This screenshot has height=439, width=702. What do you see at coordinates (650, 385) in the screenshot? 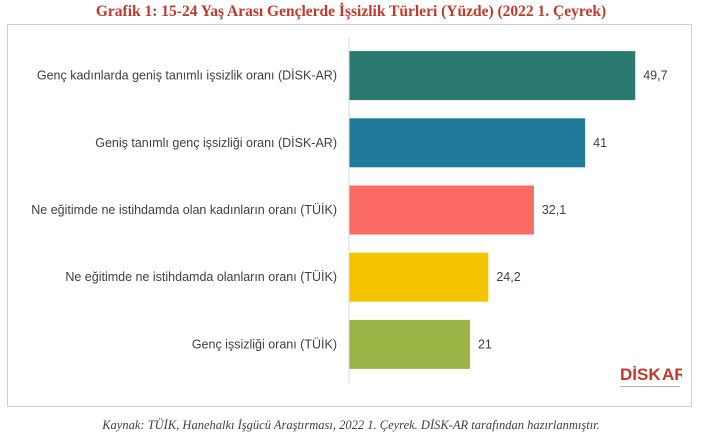
I see `logo-tagline-graphic: ▁▁▁▁▁▁▁▁▁▁▁▁▁▁▁▁▁▁▁▁▁▁▁▁▁▁` at bounding box center [650, 385].